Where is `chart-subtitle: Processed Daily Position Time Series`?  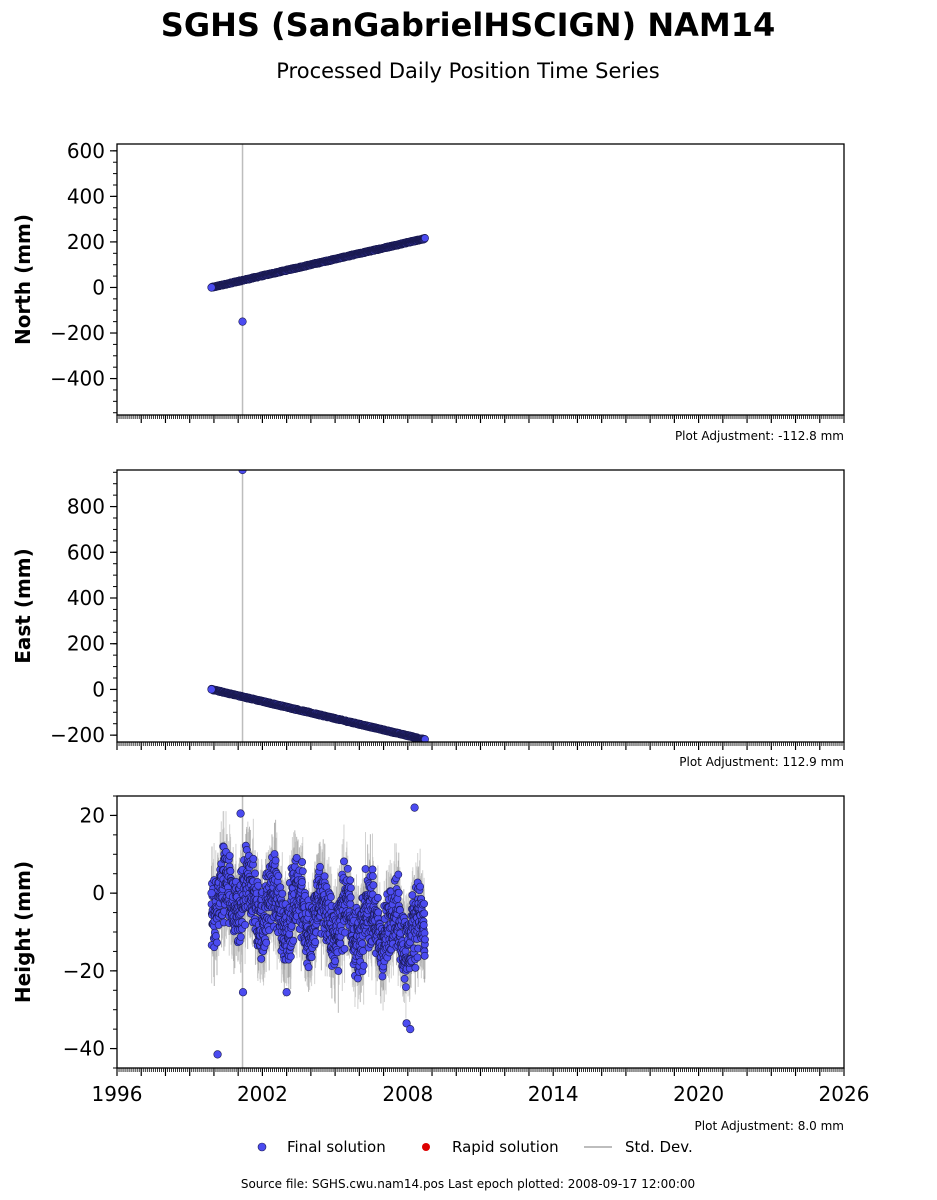
chart-subtitle: Processed Daily Position Time Series is located at coordinates (468, 71).